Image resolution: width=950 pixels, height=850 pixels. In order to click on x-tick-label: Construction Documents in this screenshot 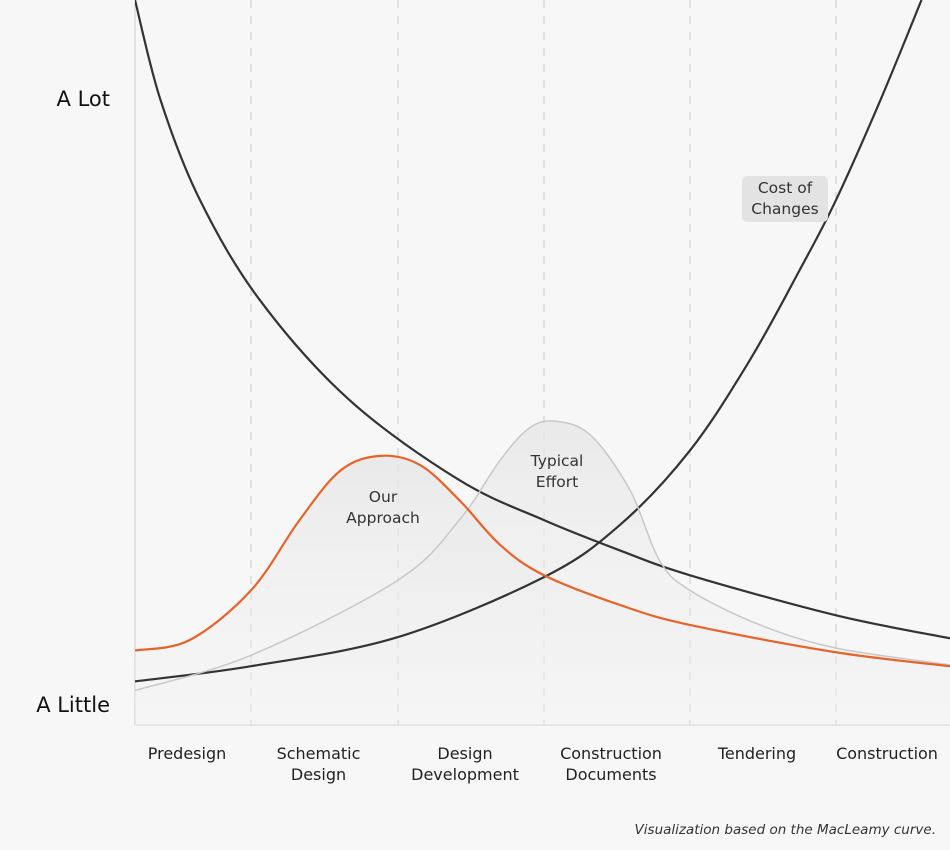, I will do `click(611, 764)`.